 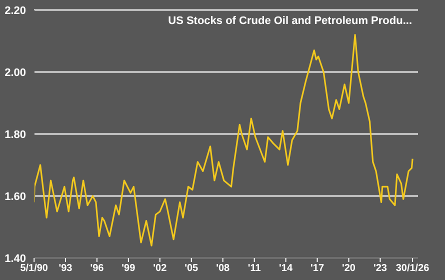 I want to click on y-tick-label: 2.00, so click(x=15, y=72).